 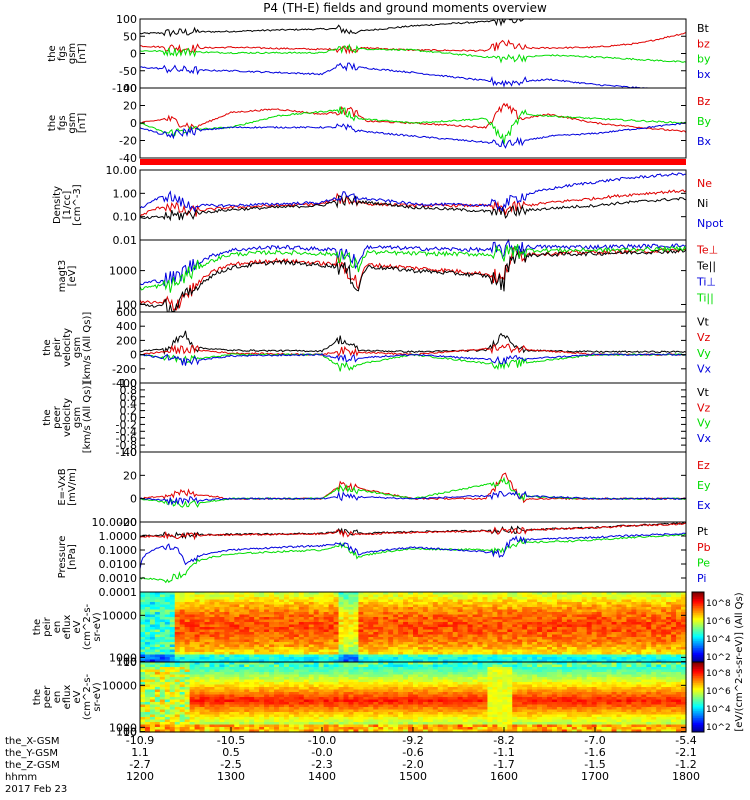 What do you see at coordinates (130, 475) in the screenshot?
I see `y-tick-label: 20` at bounding box center [130, 475].